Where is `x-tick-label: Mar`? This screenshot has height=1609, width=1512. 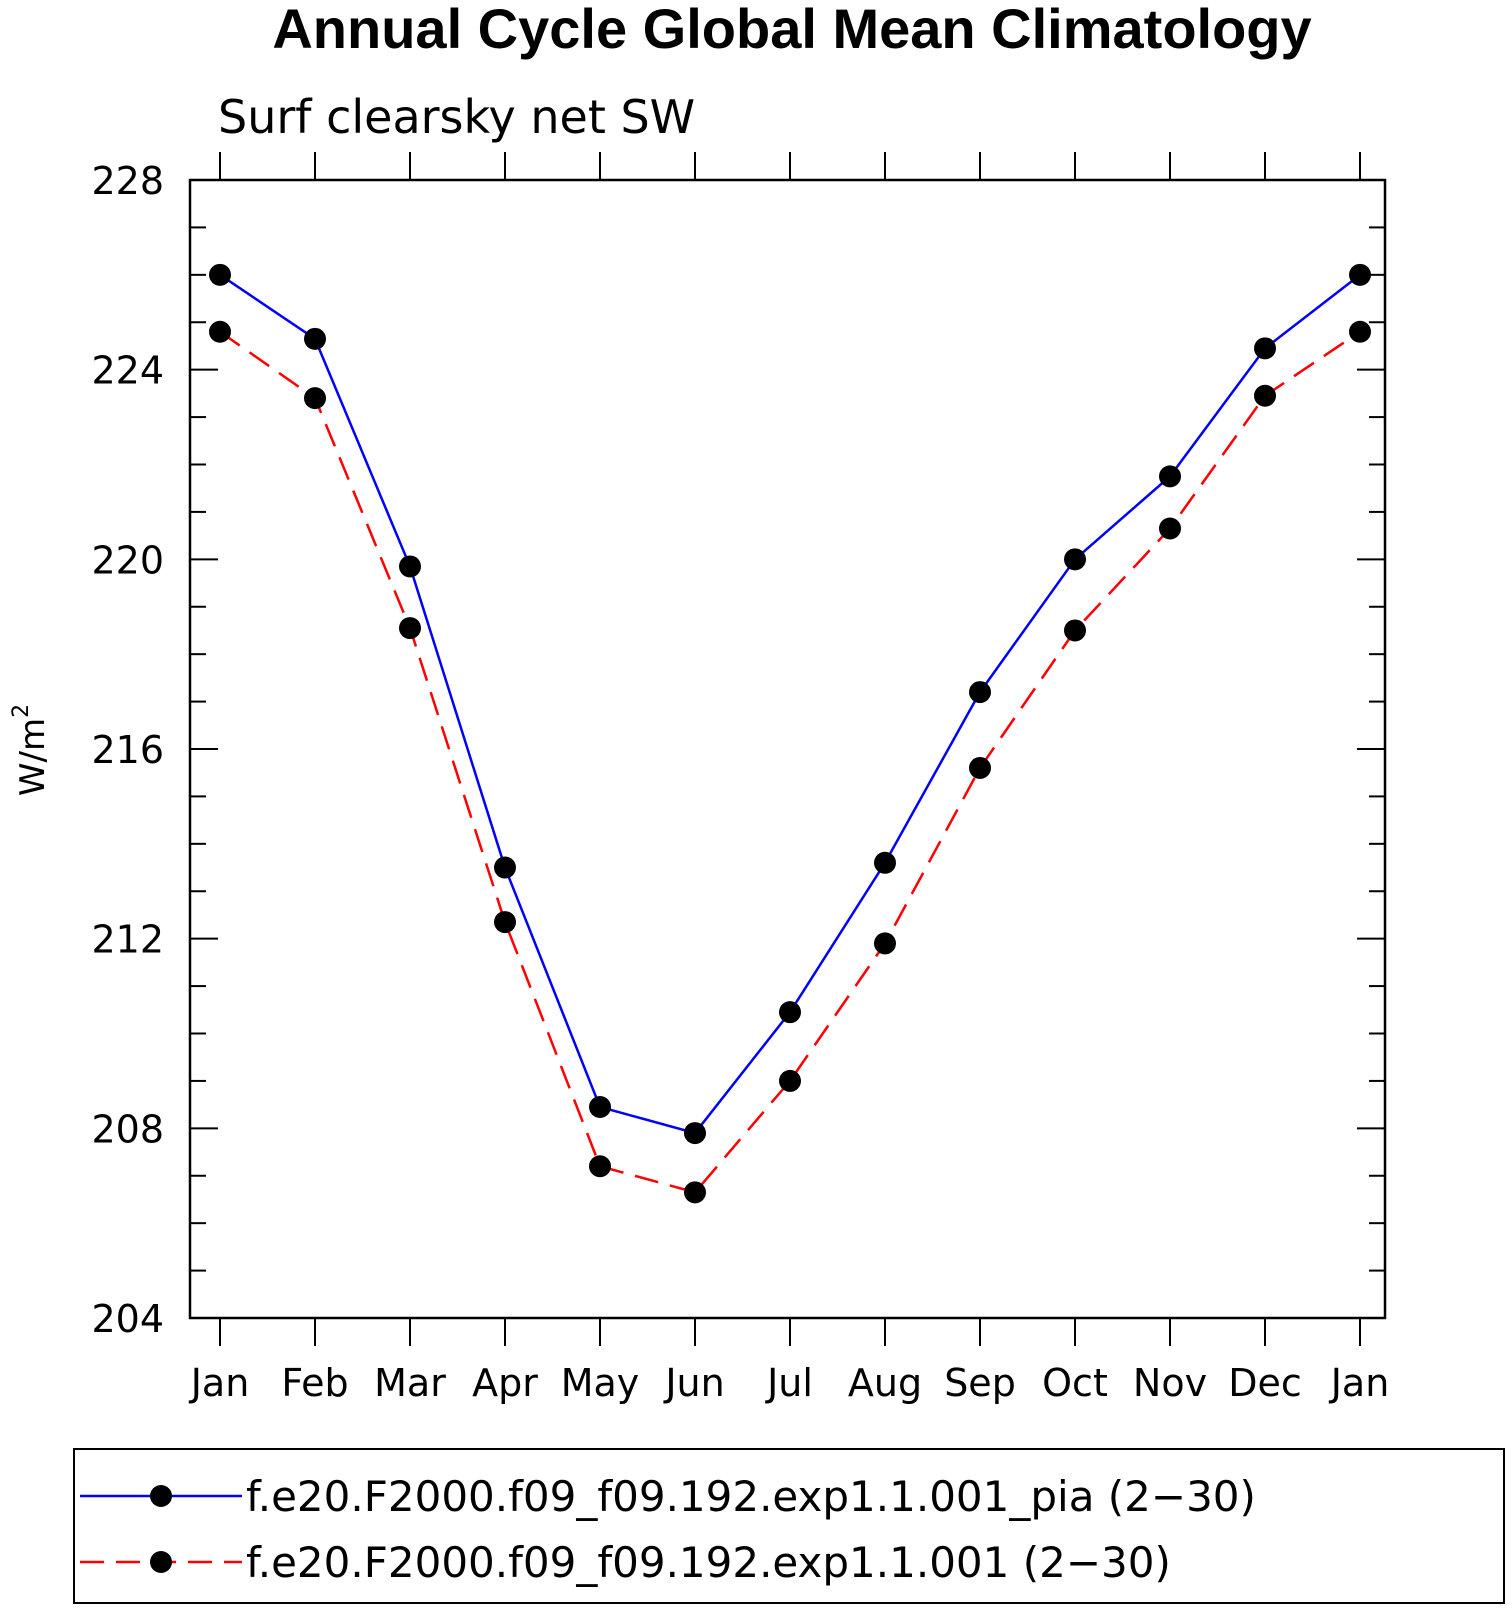
x-tick-label: Mar is located at coordinates (410, 1383).